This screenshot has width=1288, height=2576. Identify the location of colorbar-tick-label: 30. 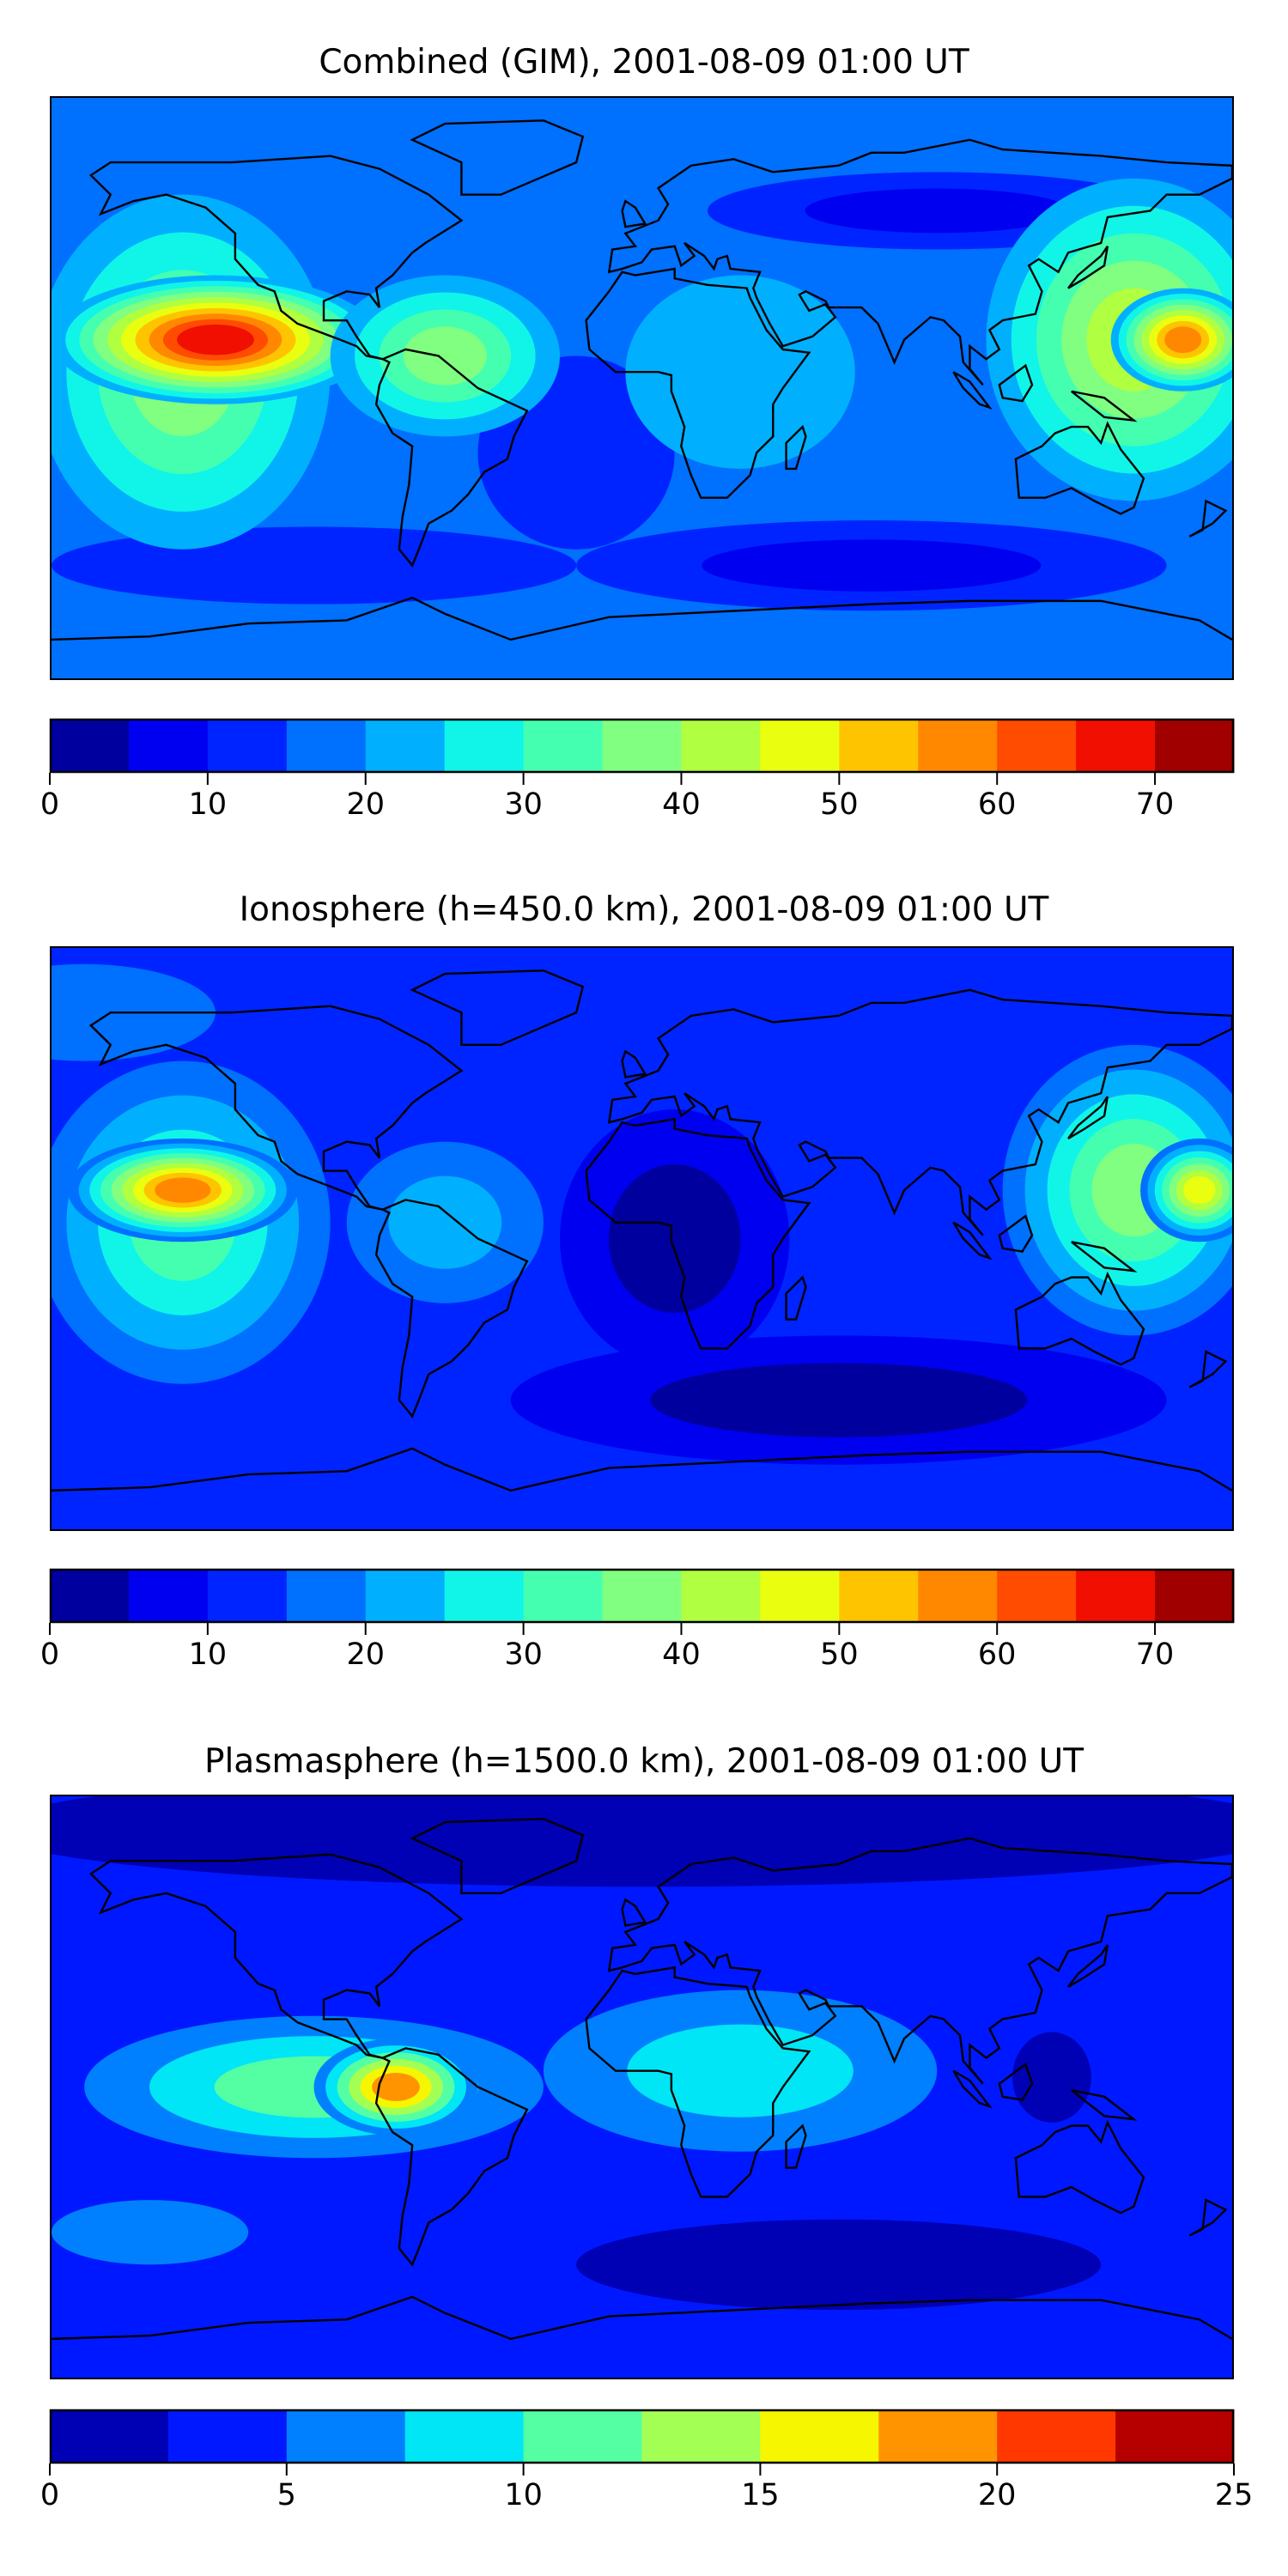
(523, 1654).